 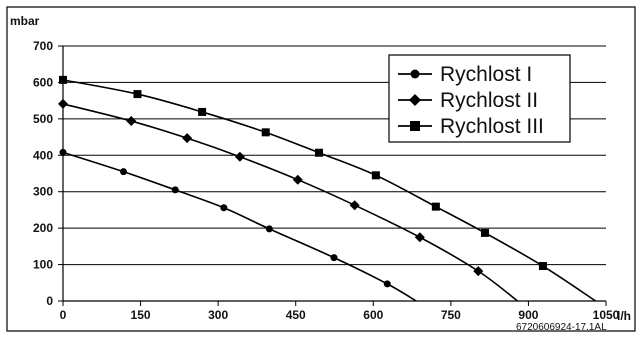 I want to click on legend: Rychlost I Rychlost II Rychlost III, so click(x=479, y=98).